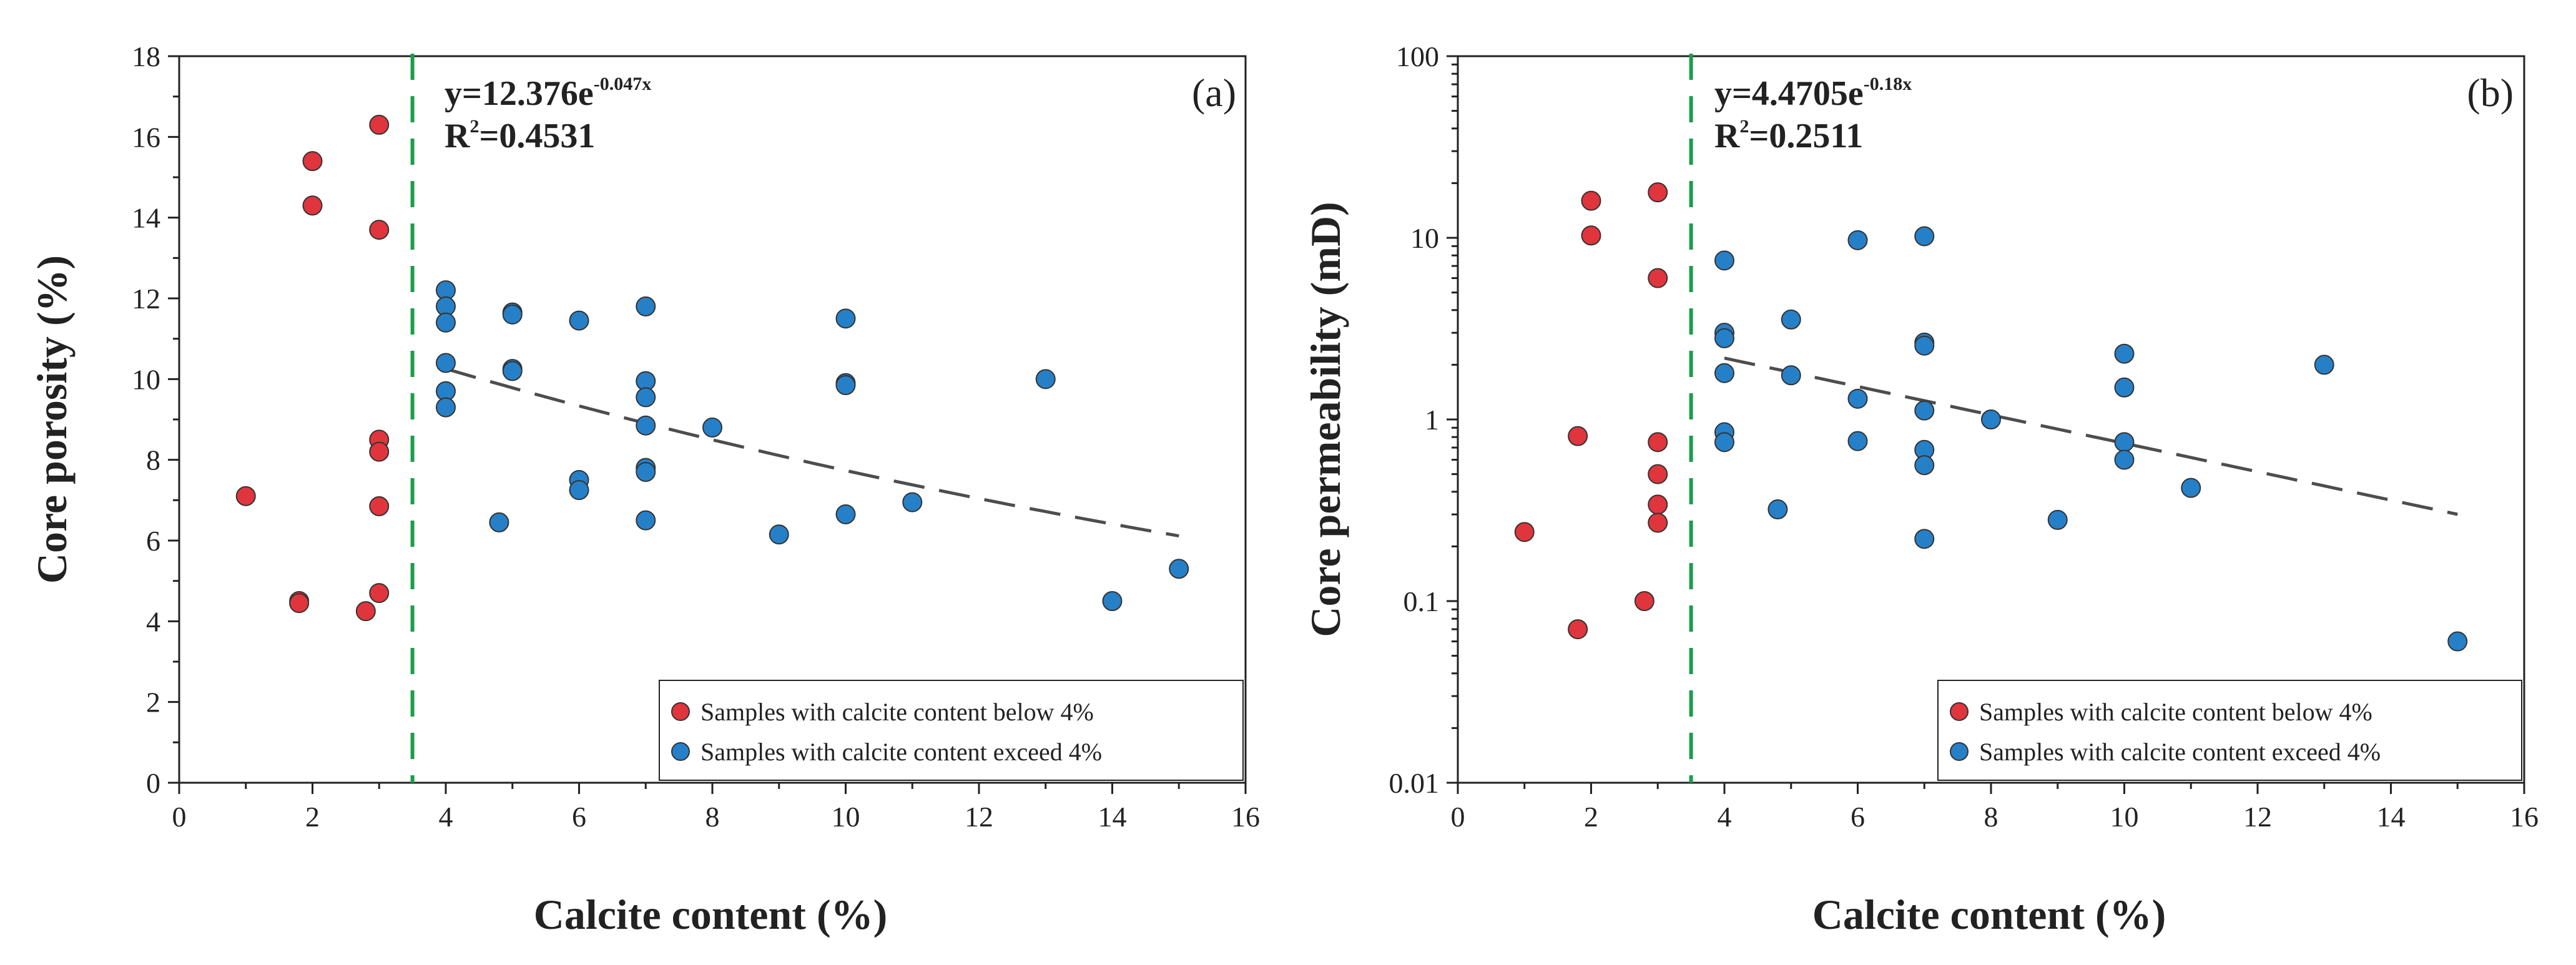 The image size is (2576, 965). I want to click on panel-label: (a), so click(1214, 93).